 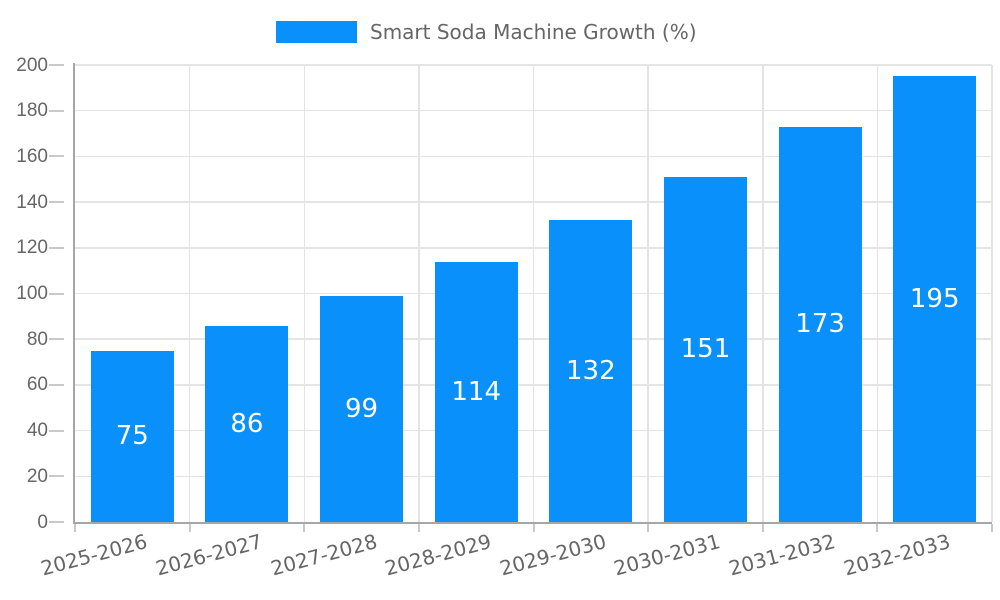 I want to click on legend-label: Smart Soda Machine Growth (%), so click(x=533, y=32).